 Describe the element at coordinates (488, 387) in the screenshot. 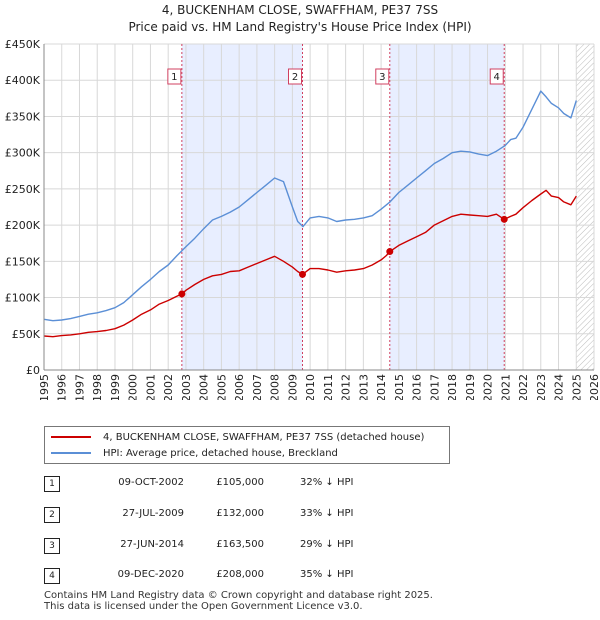

I see `x-tick-label: 2020` at that location.